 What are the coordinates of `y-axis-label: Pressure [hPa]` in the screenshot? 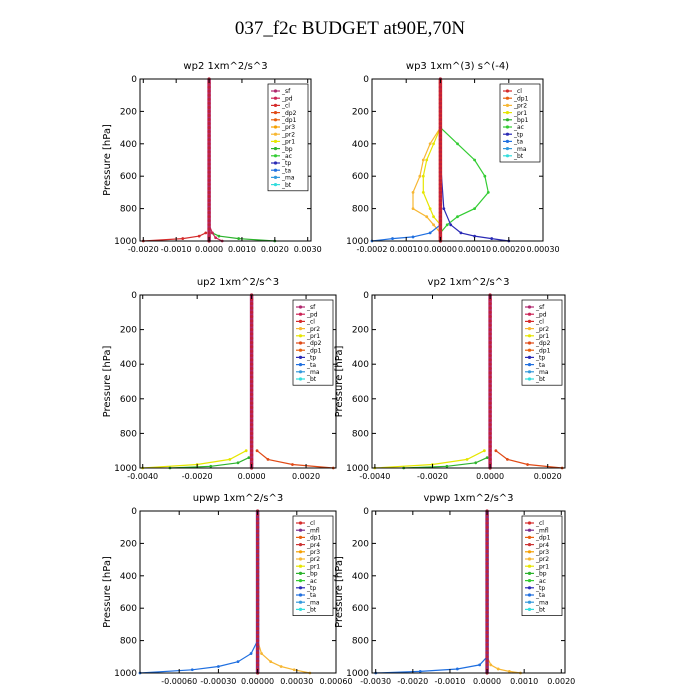 It's located at (107, 592).